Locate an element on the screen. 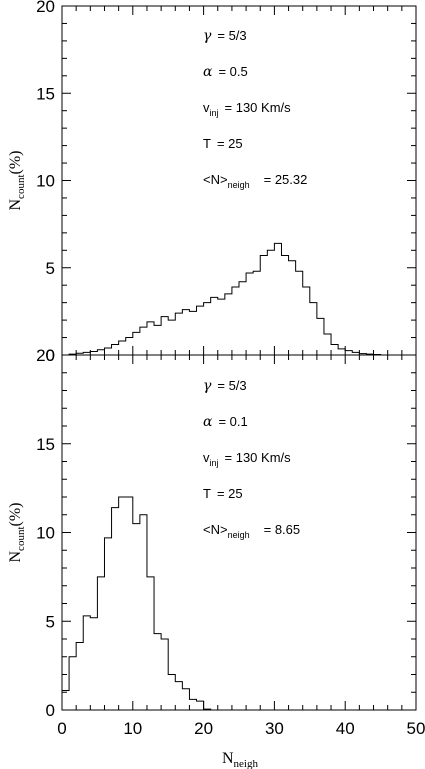  parameter-annotation: <N>neigh = 8.65 is located at coordinates (251, 531).